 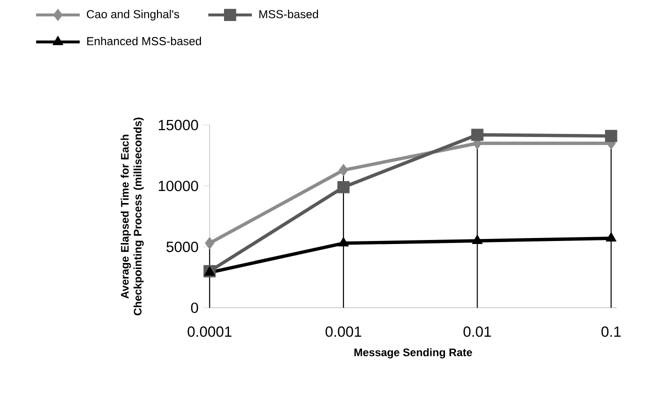 I want to click on y-tick-label: 5000, so click(x=182, y=246).